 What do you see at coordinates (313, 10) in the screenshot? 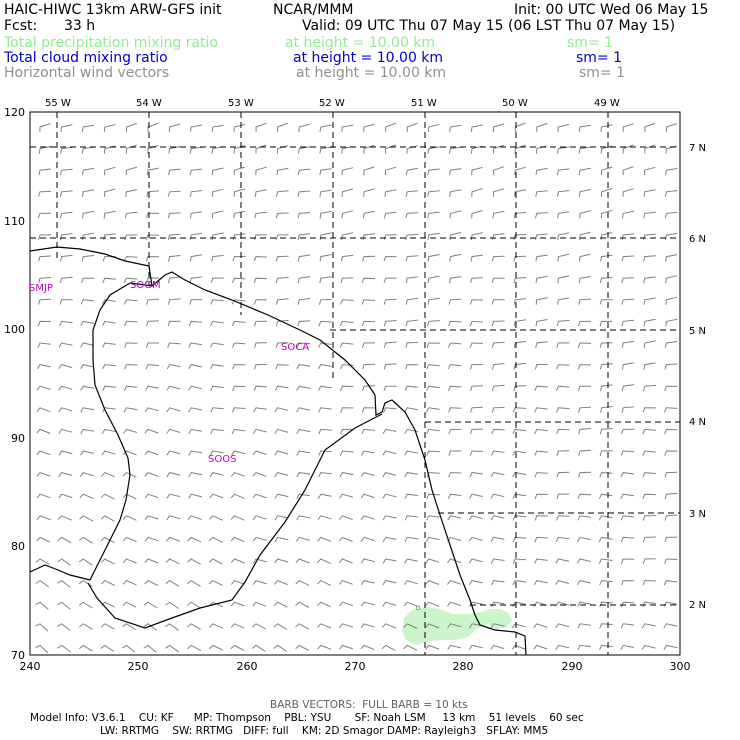
I see `title-center: NCAR/MMM` at bounding box center [313, 10].